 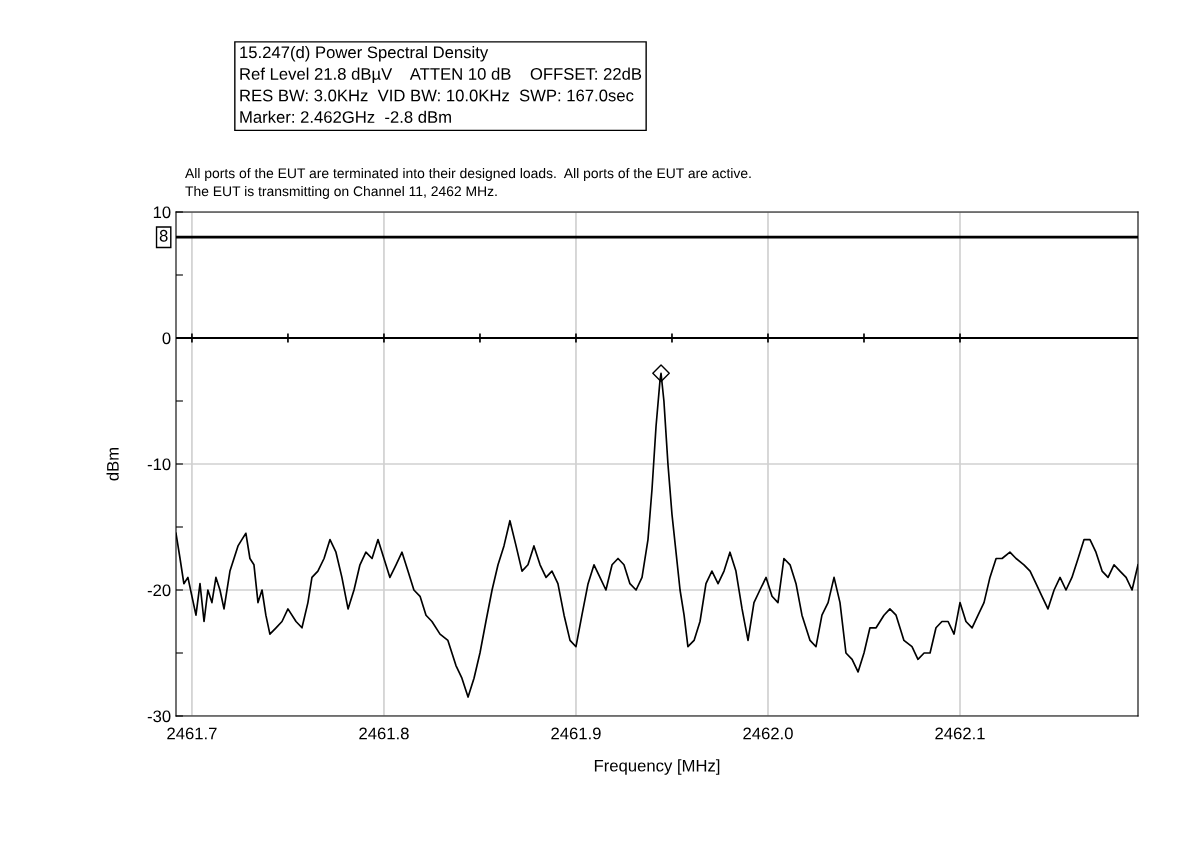 I want to click on x-tick-label: 2461.9, so click(x=576, y=733).